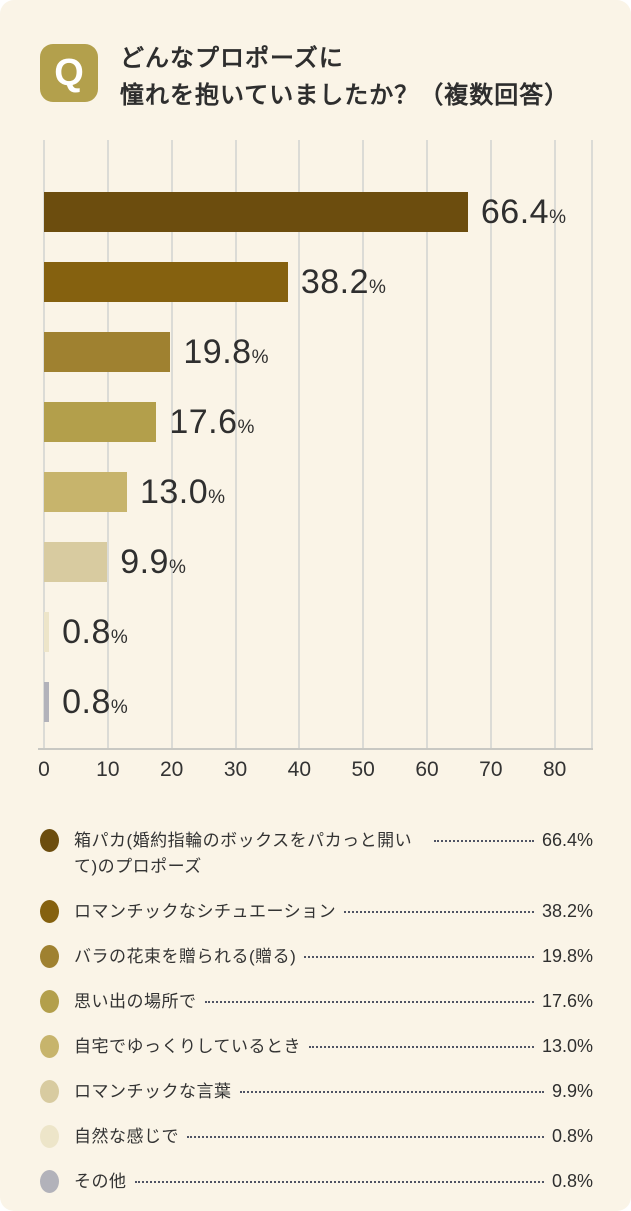 This screenshot has height=1211, width=631. Describe the element at coordinates (171, 769) in the screenshot. I see `x-tick-label: 20` at that location.